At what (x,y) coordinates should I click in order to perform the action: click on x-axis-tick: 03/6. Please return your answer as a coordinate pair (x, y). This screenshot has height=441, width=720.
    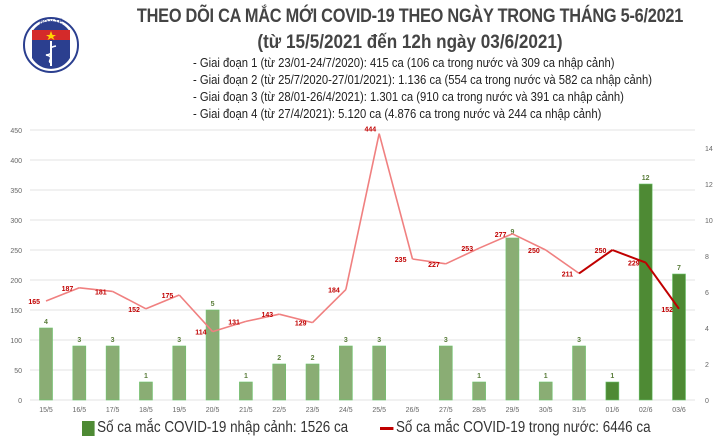
    Looking at the image, I should click on (679, 410).